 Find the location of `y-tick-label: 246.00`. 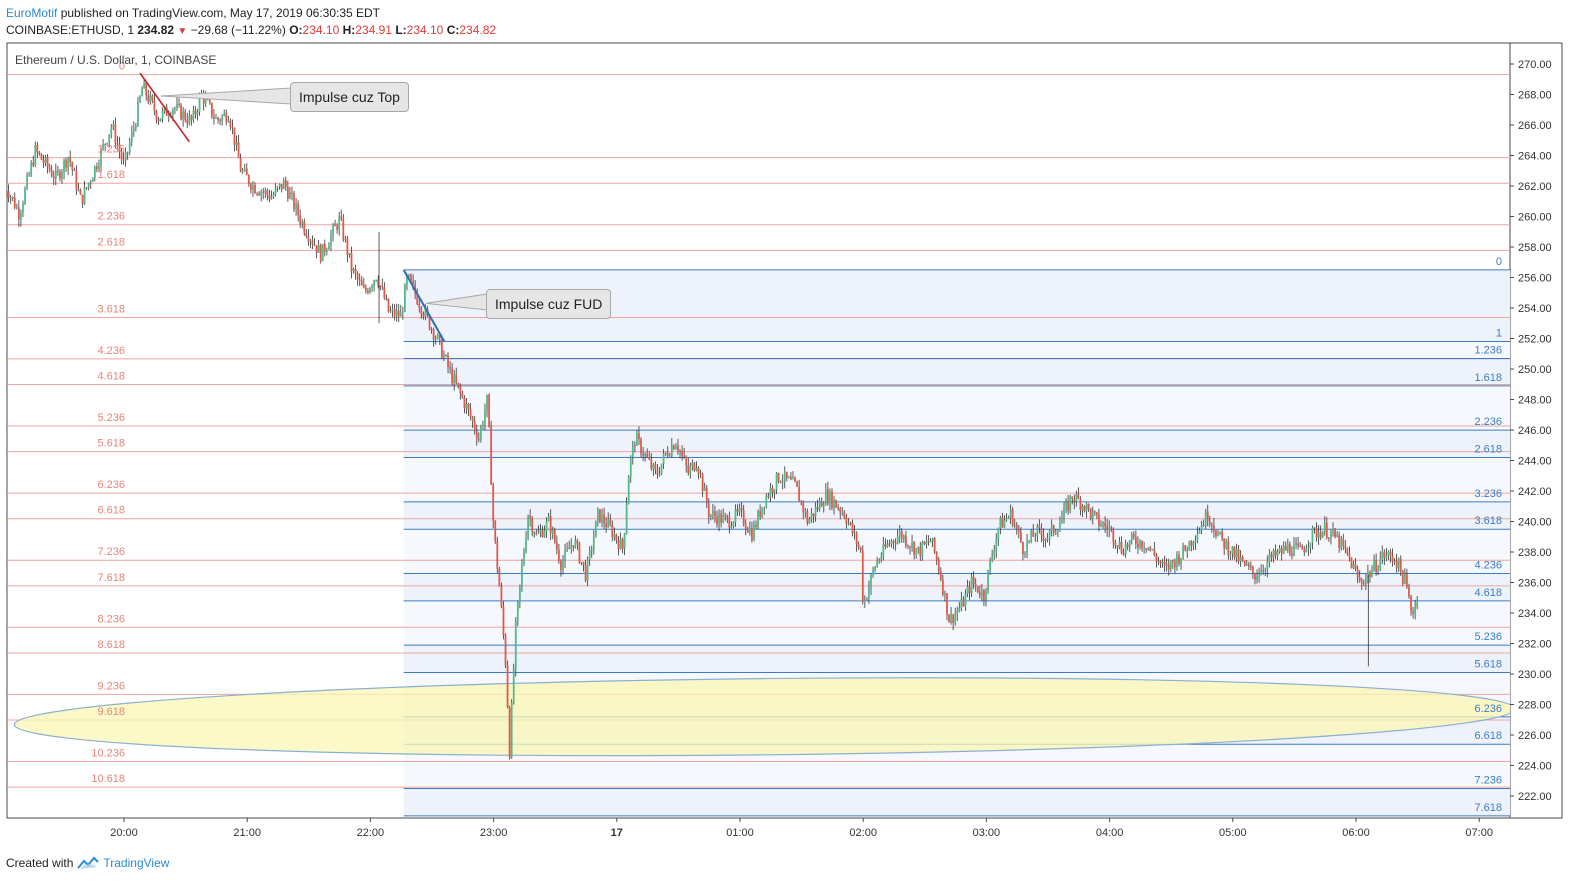

y-tick-label: 246.00 is located at coordinates (1535, 431).